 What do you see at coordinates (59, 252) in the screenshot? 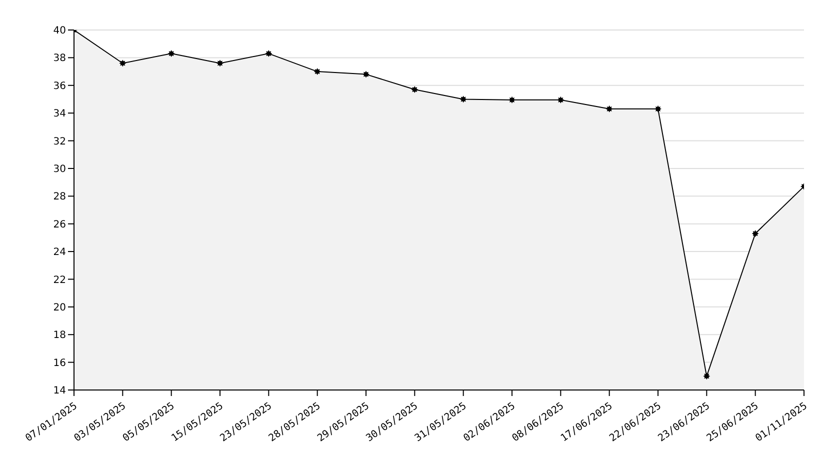
I see `y-tick-label: 24` at bounding box center [59, 252].